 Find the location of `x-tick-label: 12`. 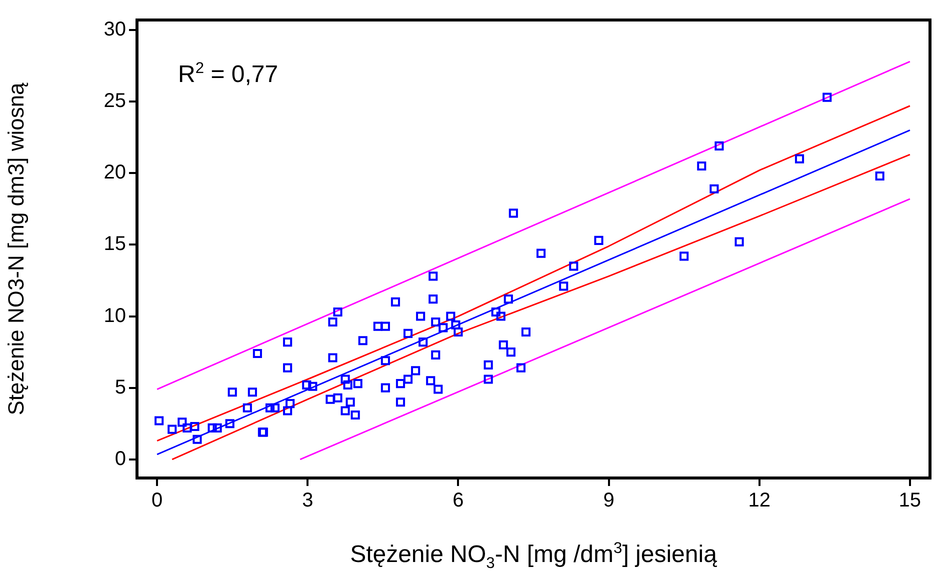

x-tick-label: 12 is located at coordinates (759, 501).